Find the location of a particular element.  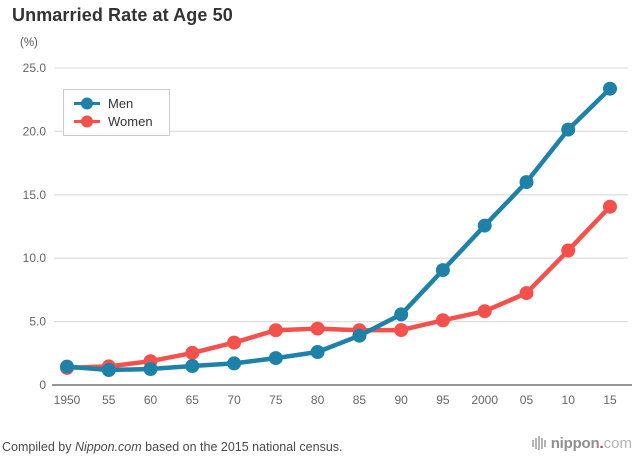

legend-item-men: Men is located at coordinates (113, 103).